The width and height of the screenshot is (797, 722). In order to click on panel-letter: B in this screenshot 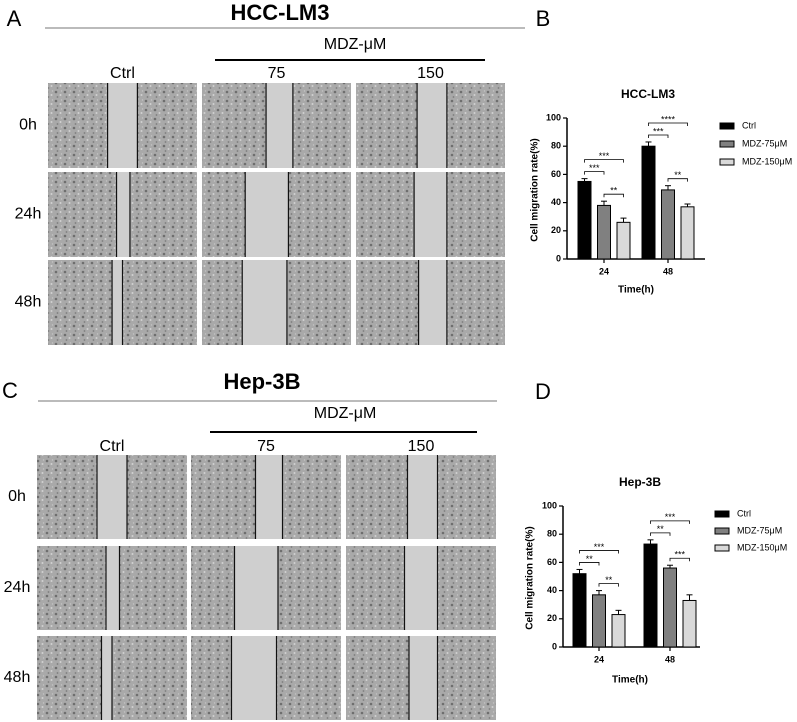, I will do `click(543, 18)`.